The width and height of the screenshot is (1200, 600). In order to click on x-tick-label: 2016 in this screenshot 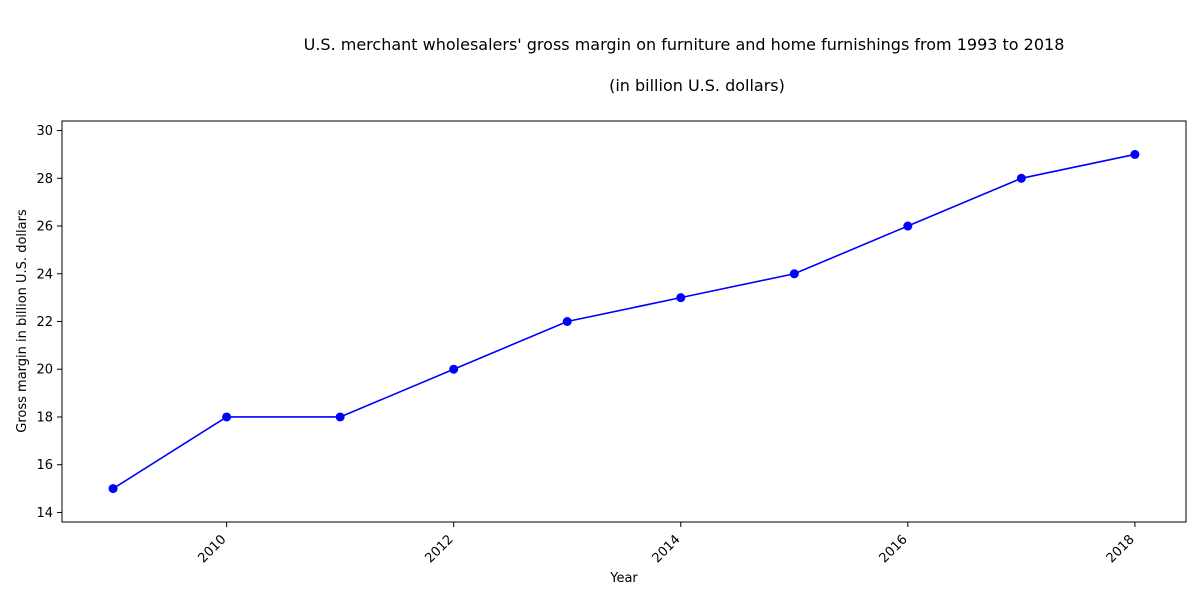, I will do `click(894, 549)`.